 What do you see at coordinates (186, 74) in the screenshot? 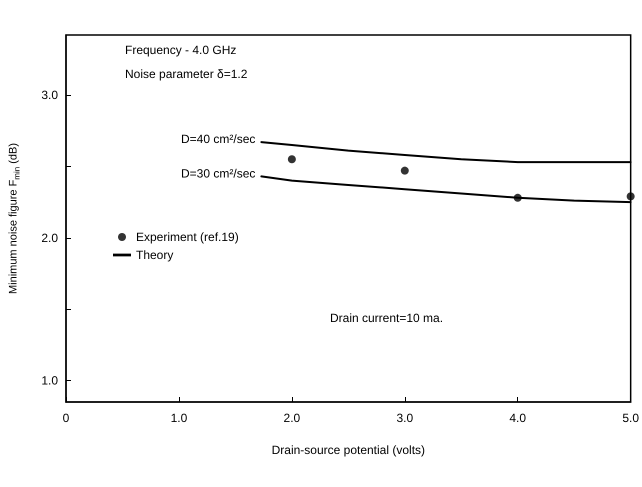
I see `annotation: Noise parameter δ=1.2` at bounding box center [186, 74].